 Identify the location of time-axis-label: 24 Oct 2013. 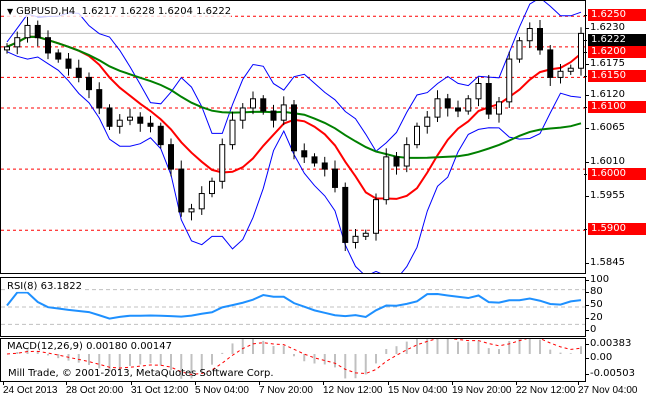
(30, 389).